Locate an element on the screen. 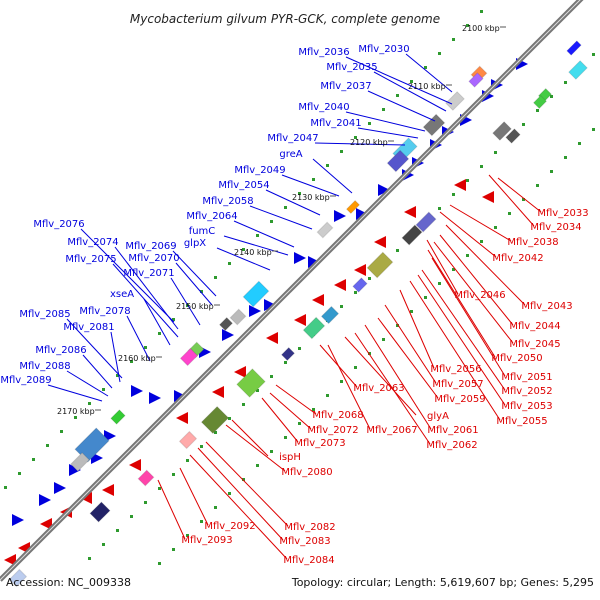 The image size is (600, 600). gene-label-glpx: glpX is located at coordinates (195, 243).